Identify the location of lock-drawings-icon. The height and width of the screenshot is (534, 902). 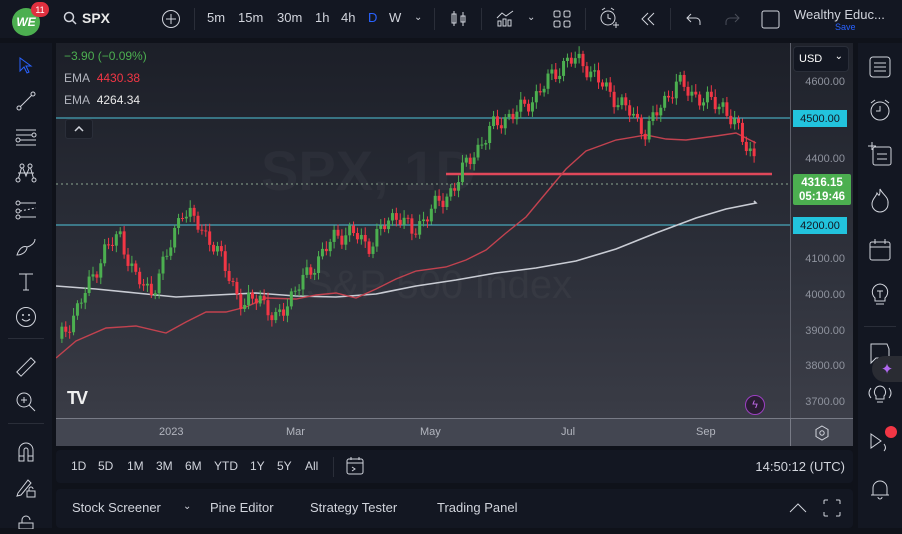
(26, 487).